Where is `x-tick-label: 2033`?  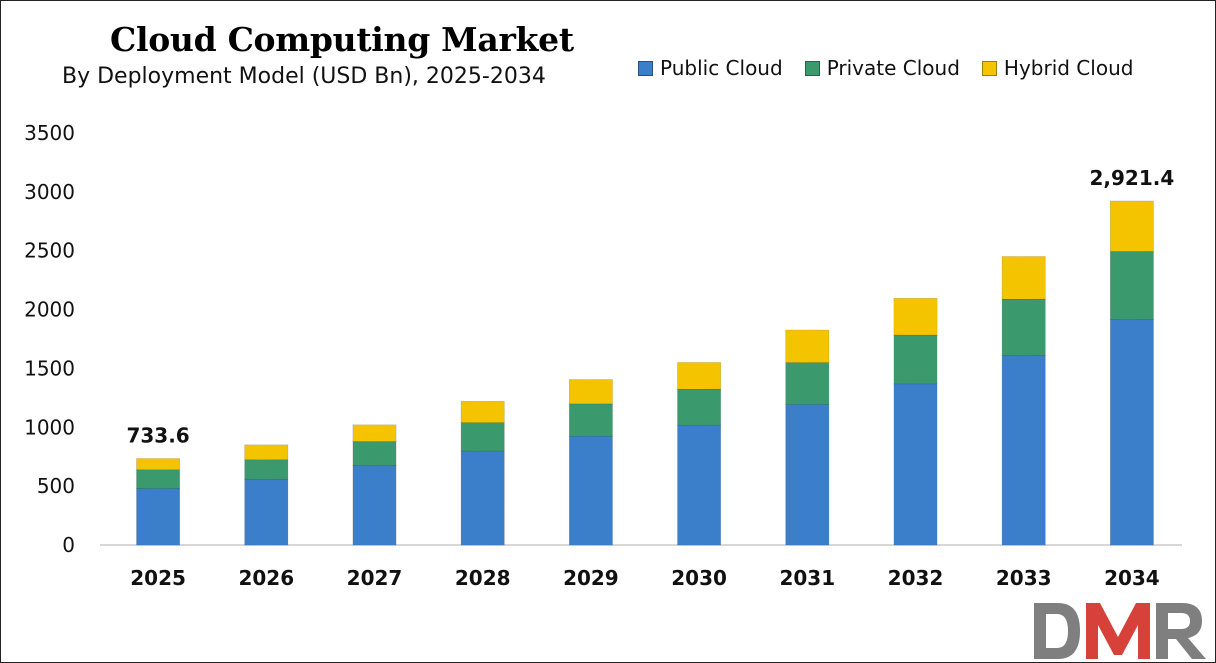 x-tick-label: 2033 is located at coordinates (1024, 578).